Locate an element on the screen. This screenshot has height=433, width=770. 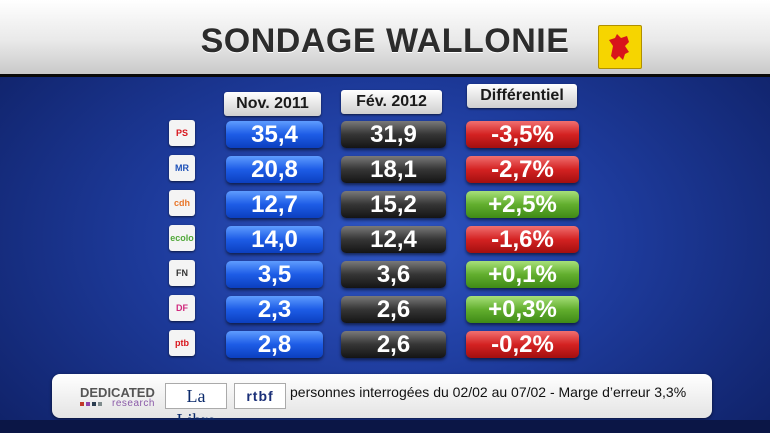
cell-fev: 18,1 is located at coordinates (393, 169).